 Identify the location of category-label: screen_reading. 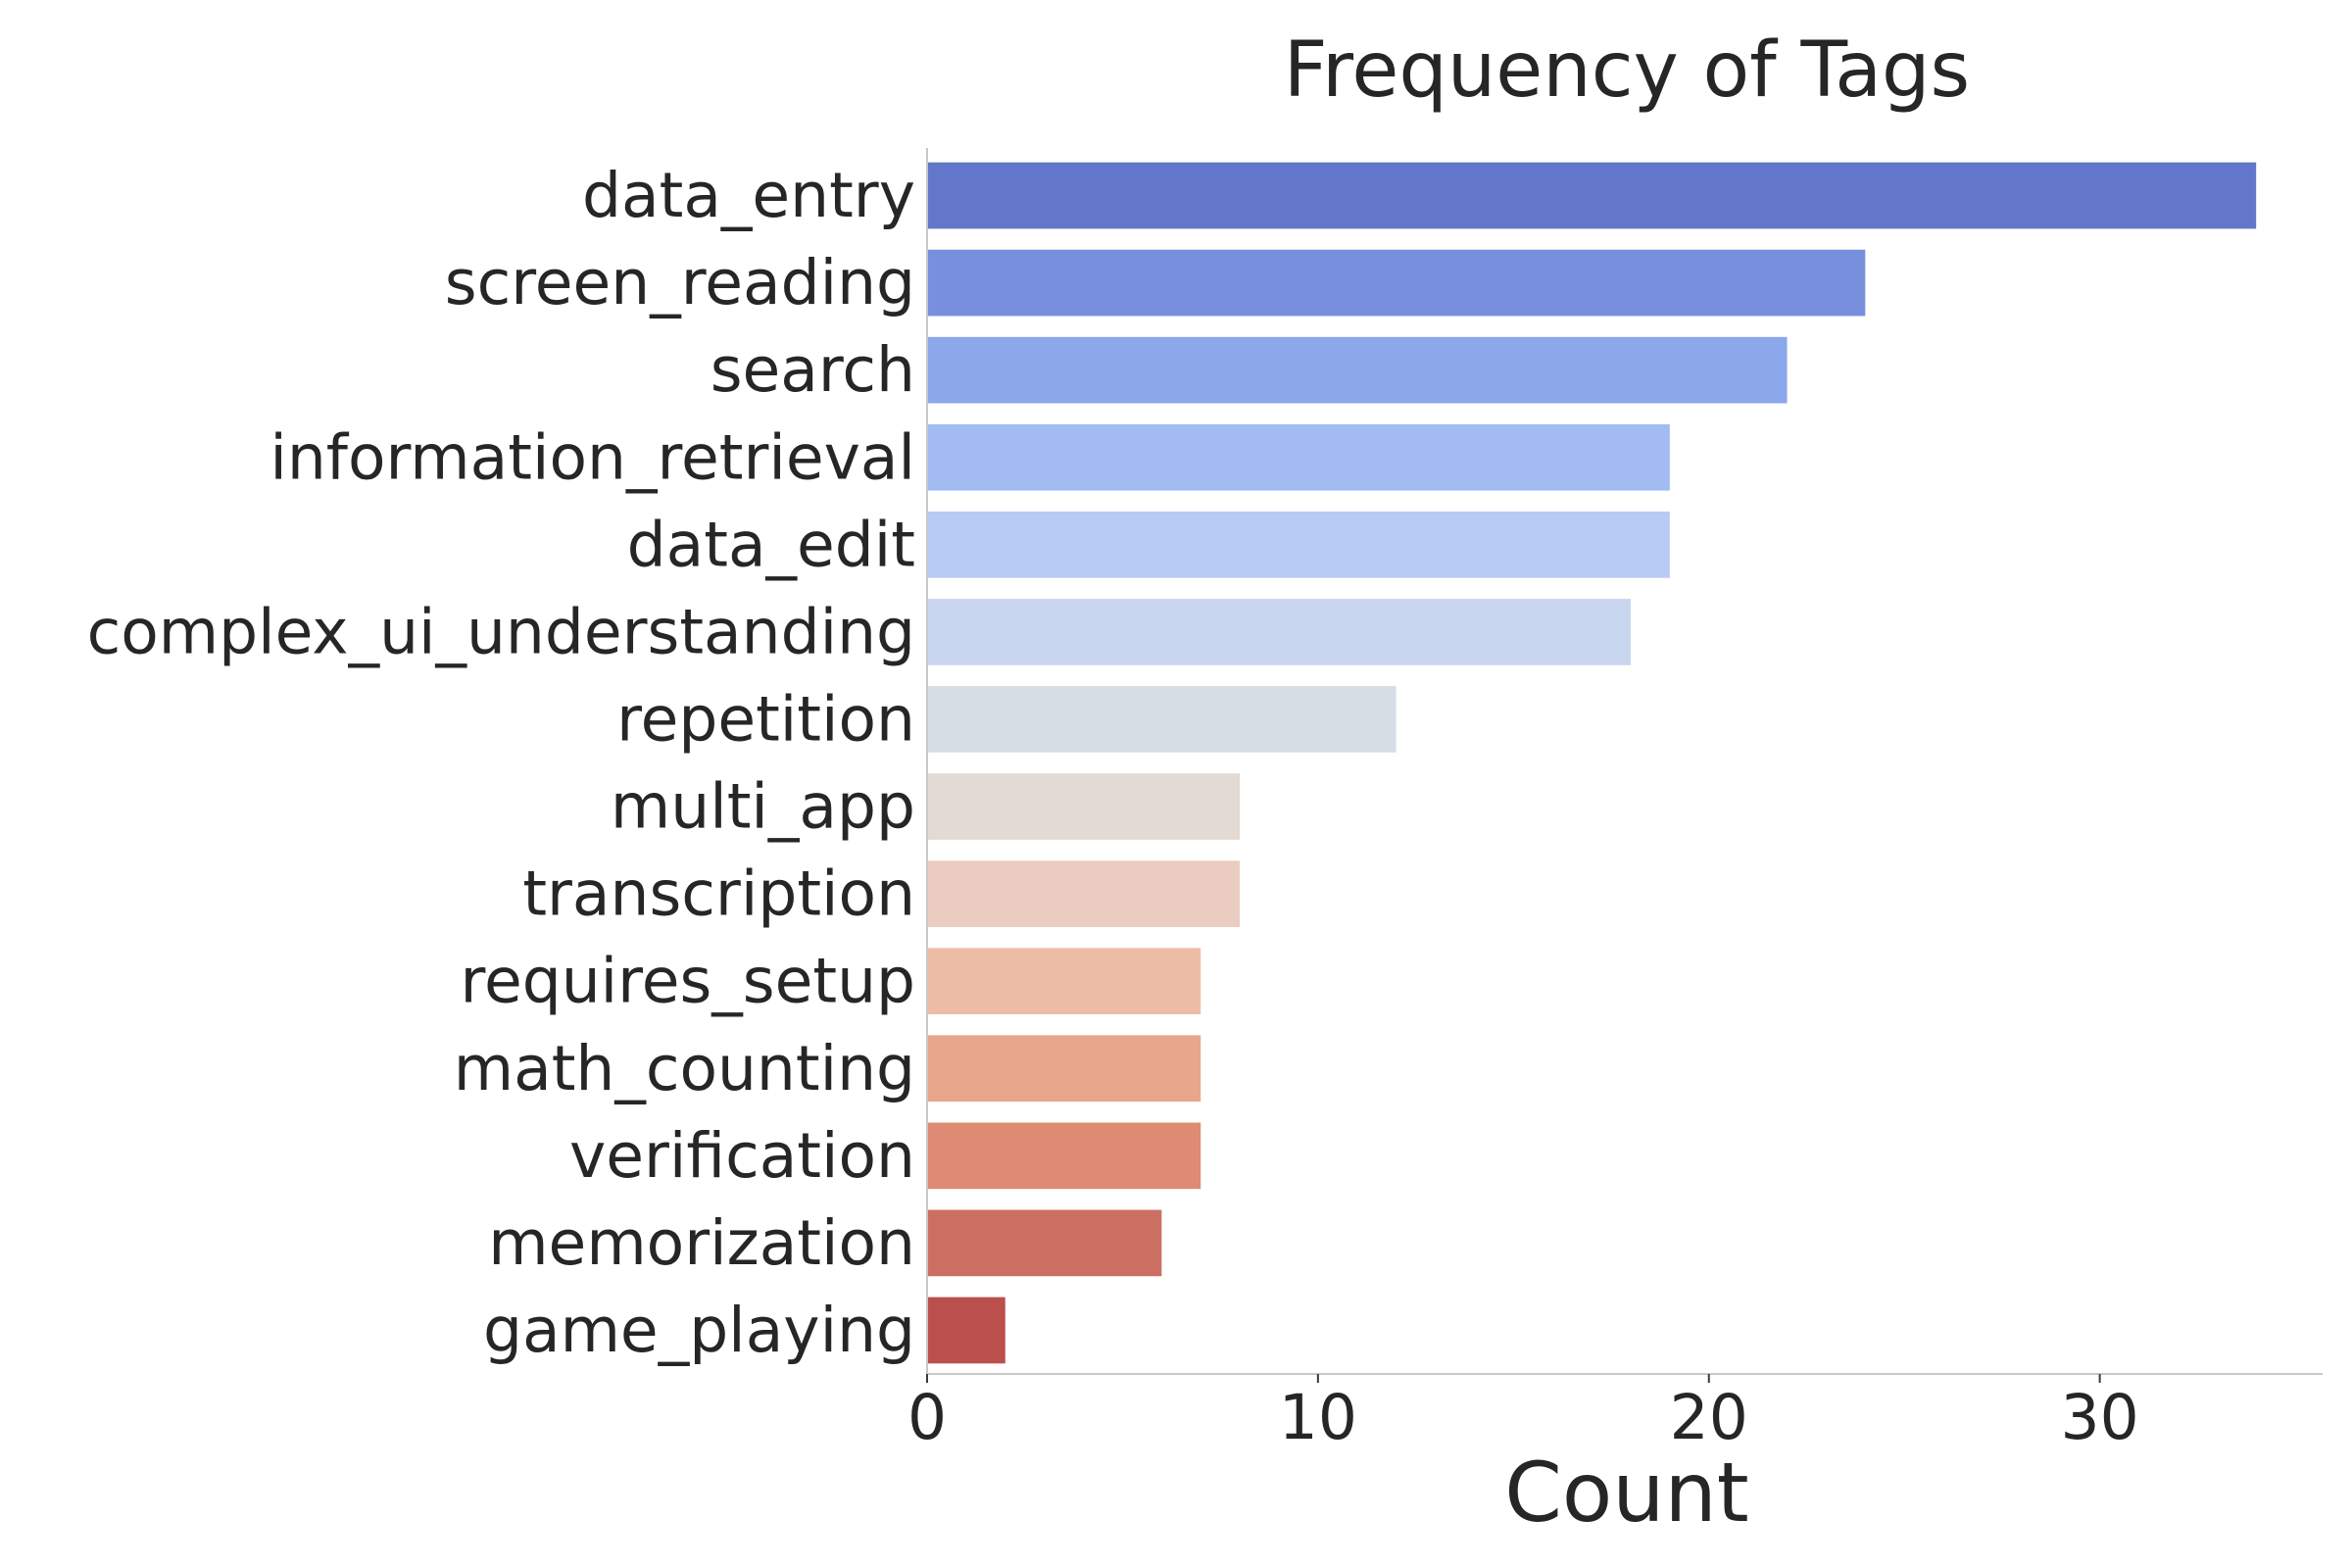
(680, 282).